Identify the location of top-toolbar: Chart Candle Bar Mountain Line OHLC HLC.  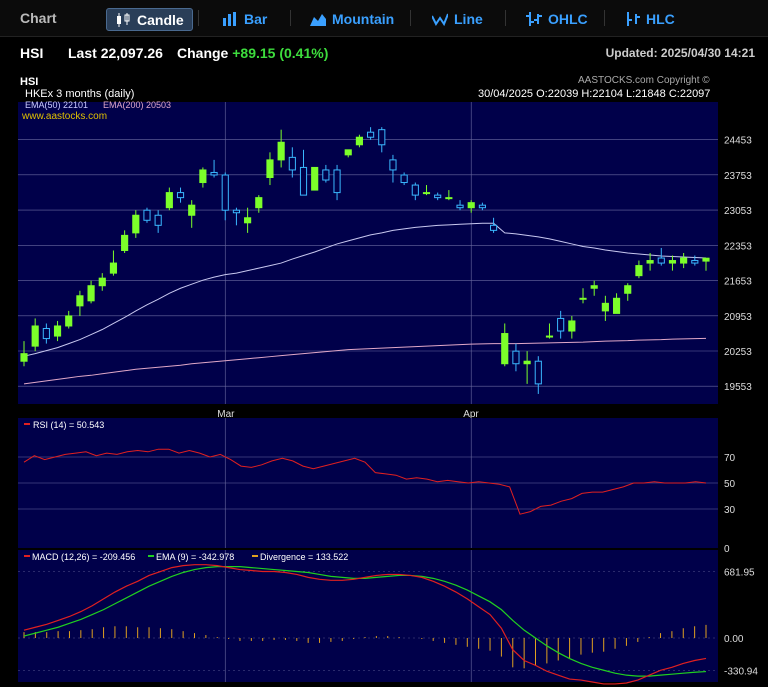
(384, 18).